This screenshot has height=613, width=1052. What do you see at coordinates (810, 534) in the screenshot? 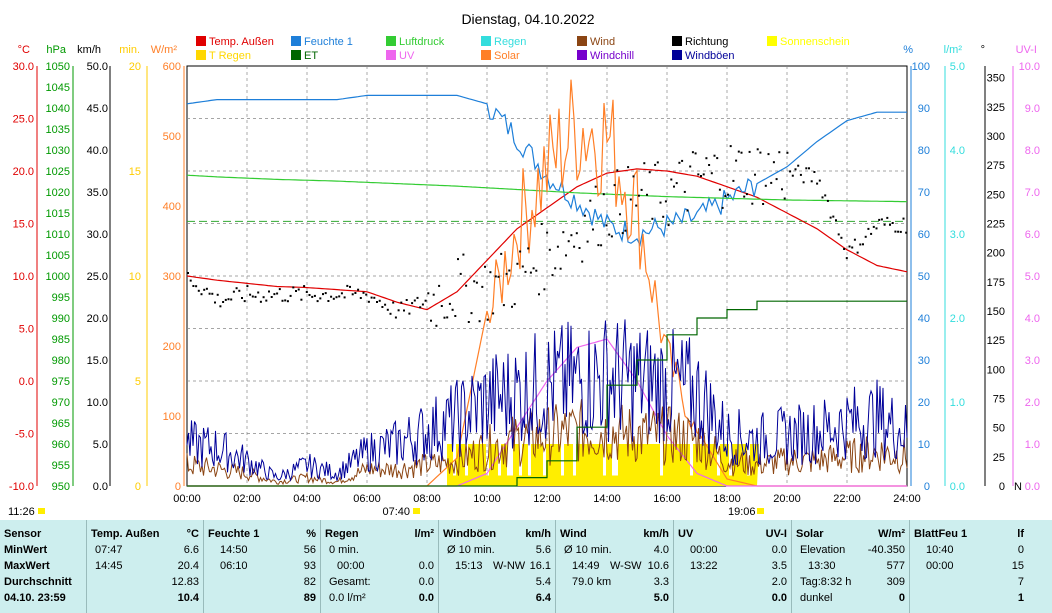
I see `solar-header: Solar` at bounding box center [810, 534].